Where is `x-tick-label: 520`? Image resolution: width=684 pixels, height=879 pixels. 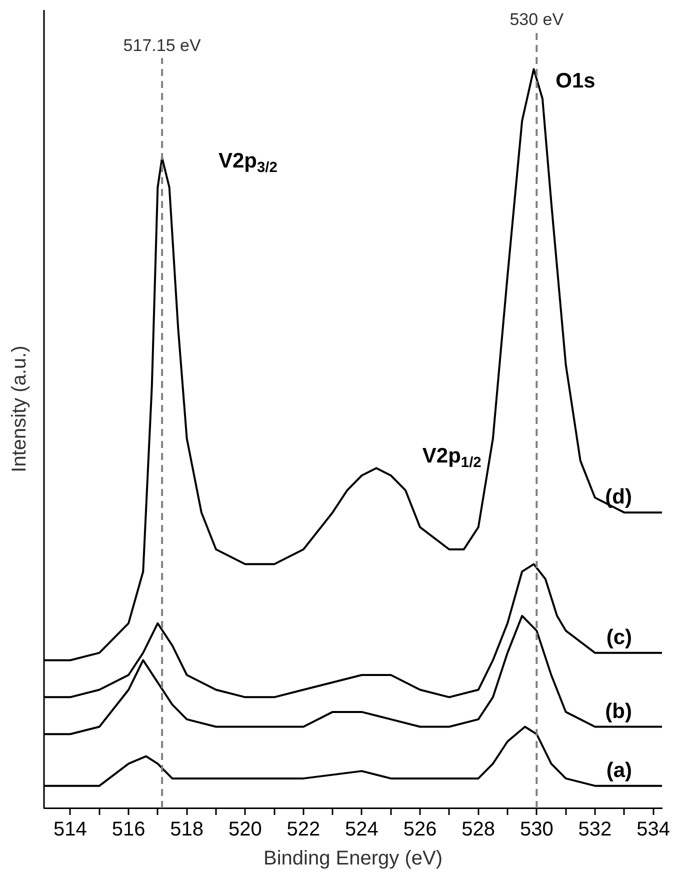 x-tick-label: 520 is located at coordinates (245, 829).